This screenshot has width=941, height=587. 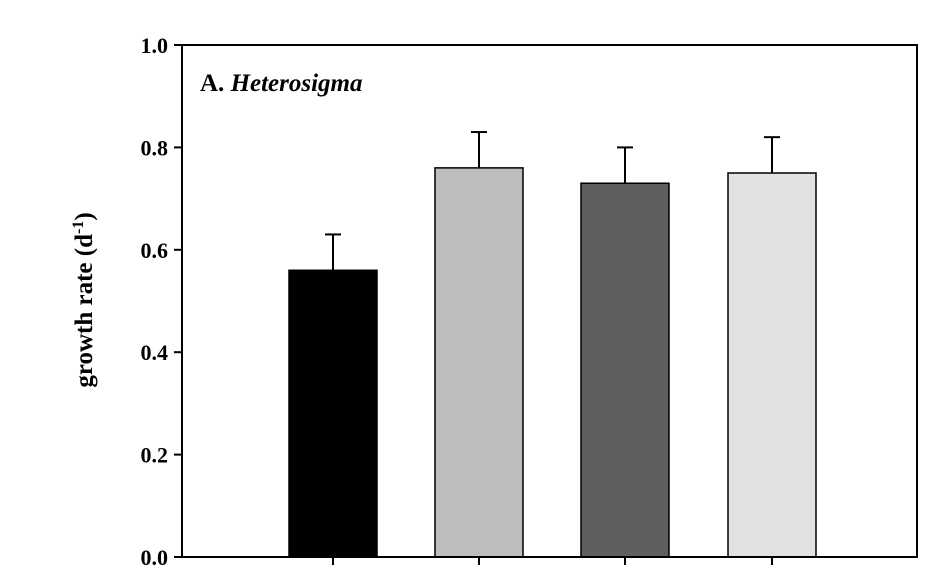 I want to click on y-tick-label: 0.6, so click(x=155, y=250).